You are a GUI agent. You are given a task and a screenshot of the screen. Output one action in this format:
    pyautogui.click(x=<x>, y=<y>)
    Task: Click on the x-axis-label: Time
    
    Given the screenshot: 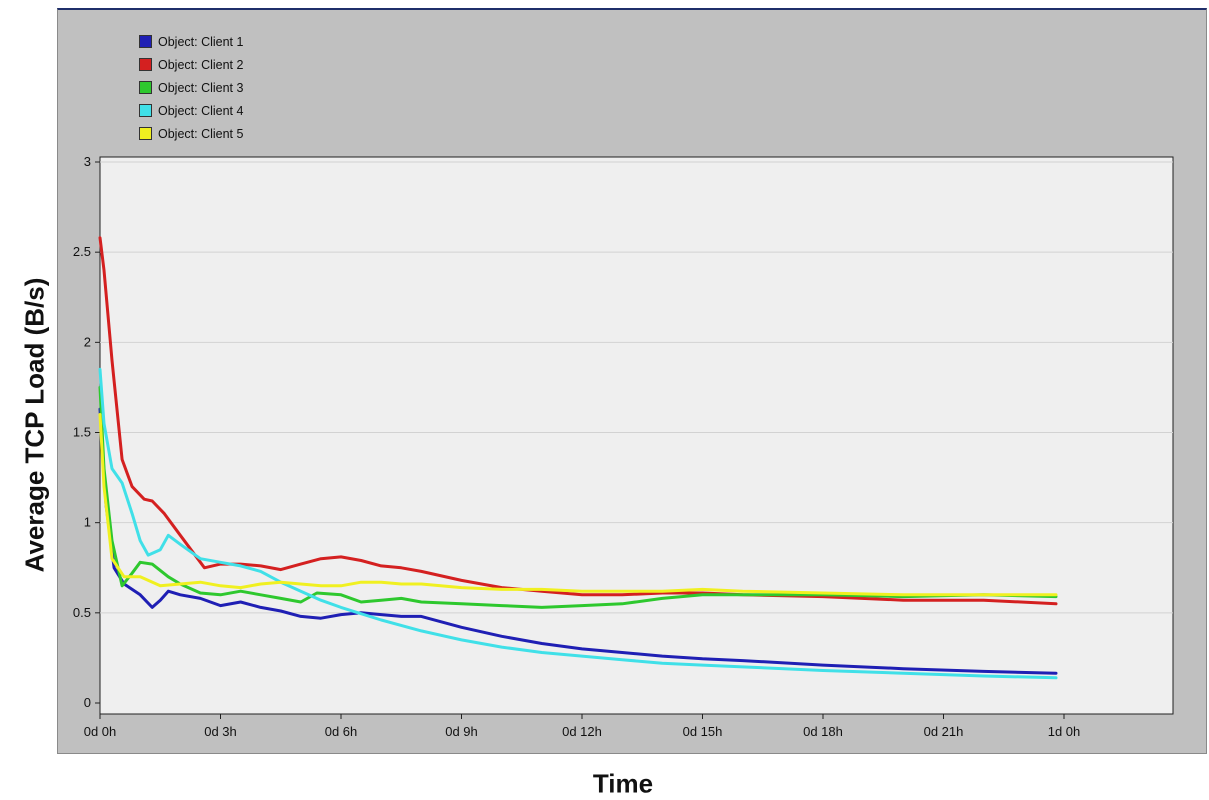 What is the action you would take?
    pyautogui.click(x=623, y=783)
    